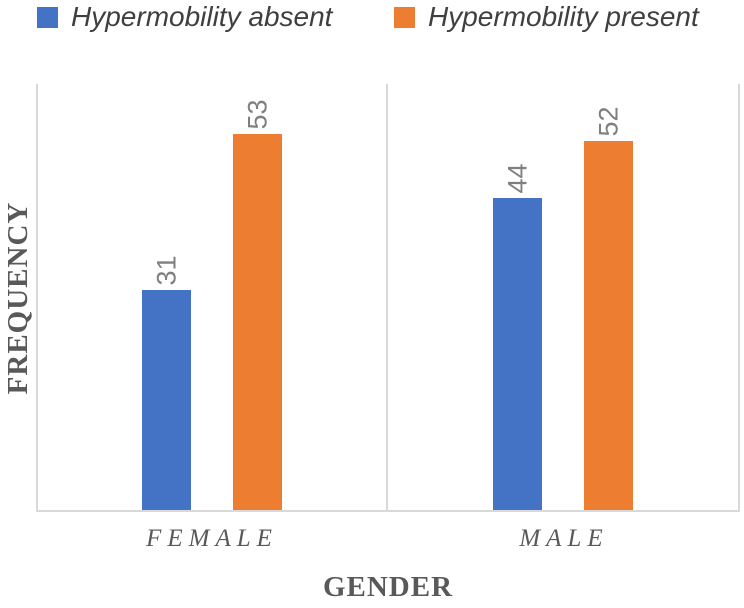  I want to click on bar-male-series0: 44, so click(517, 336).